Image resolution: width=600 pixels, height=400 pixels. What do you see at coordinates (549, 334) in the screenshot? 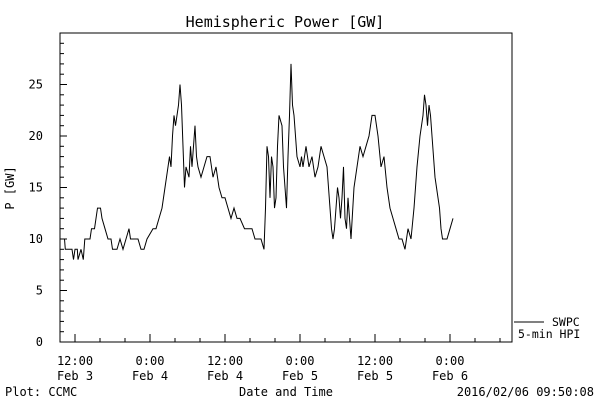
I see `legend-label: 5-min HPI` at bounding box center [549, 334].